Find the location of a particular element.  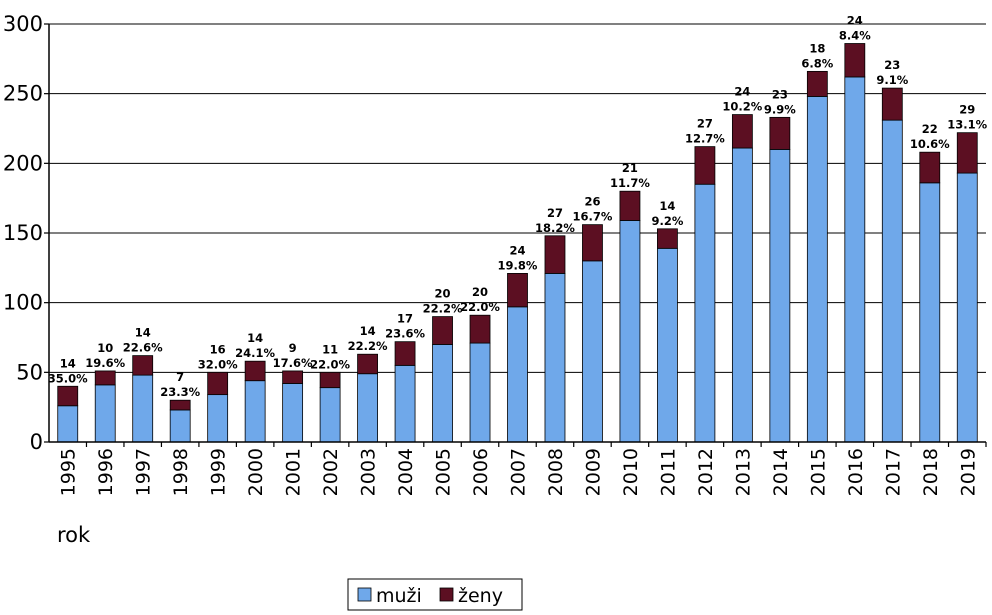

data-label-percent: 12.7% is located at coordinates (705, 139).